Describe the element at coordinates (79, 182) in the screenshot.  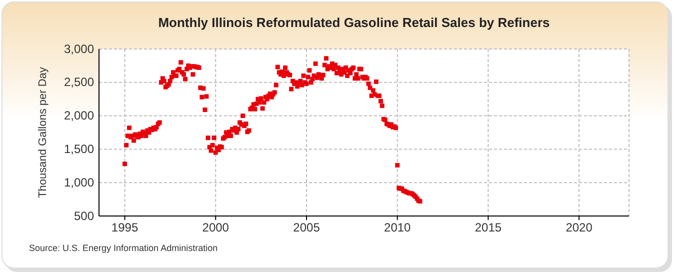
I see `y-tick-label: 1,000` at that location.